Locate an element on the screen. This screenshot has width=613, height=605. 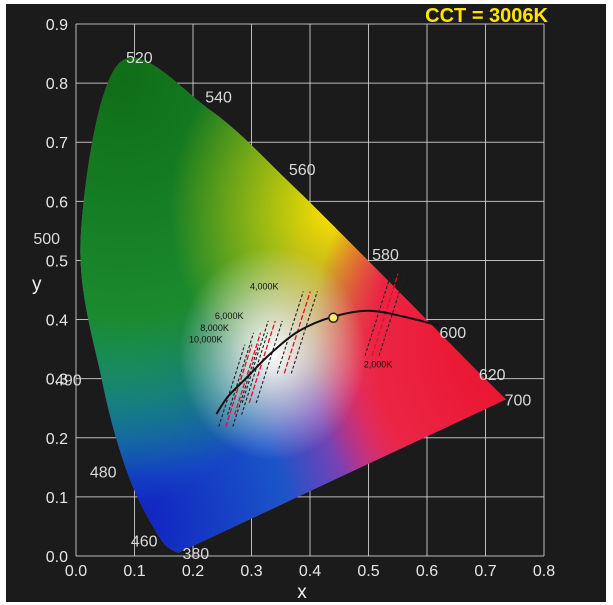
wavelength-label: 580 is located at coordinates (385, 255).